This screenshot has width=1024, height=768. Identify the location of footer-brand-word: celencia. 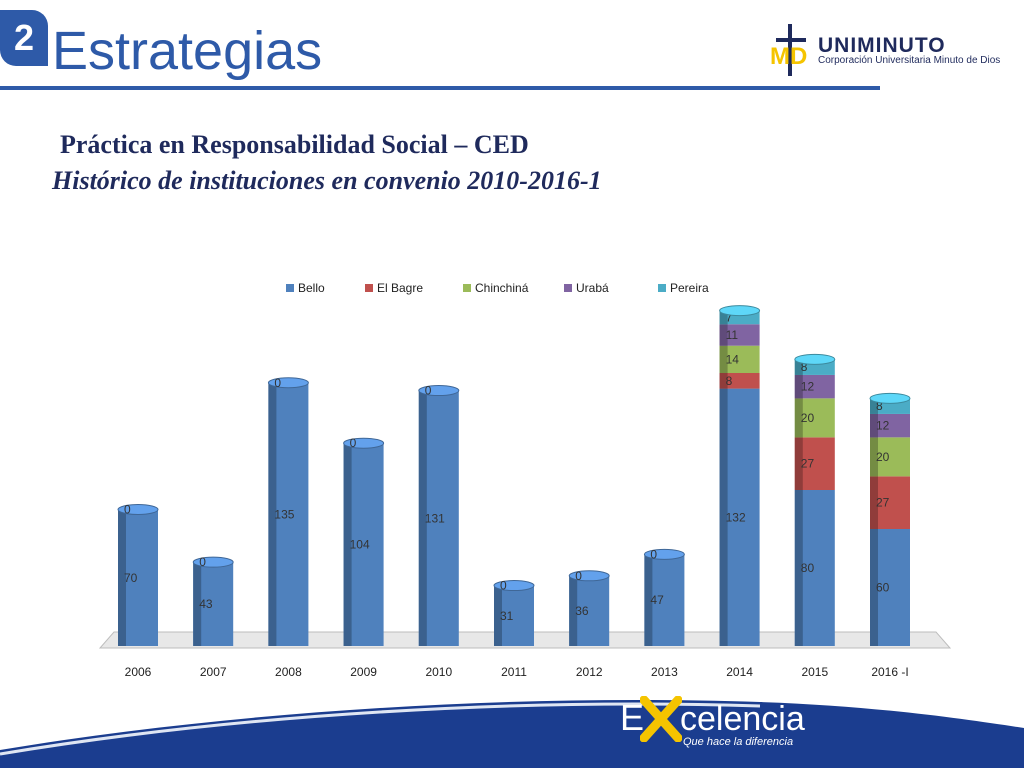
(742, 719).